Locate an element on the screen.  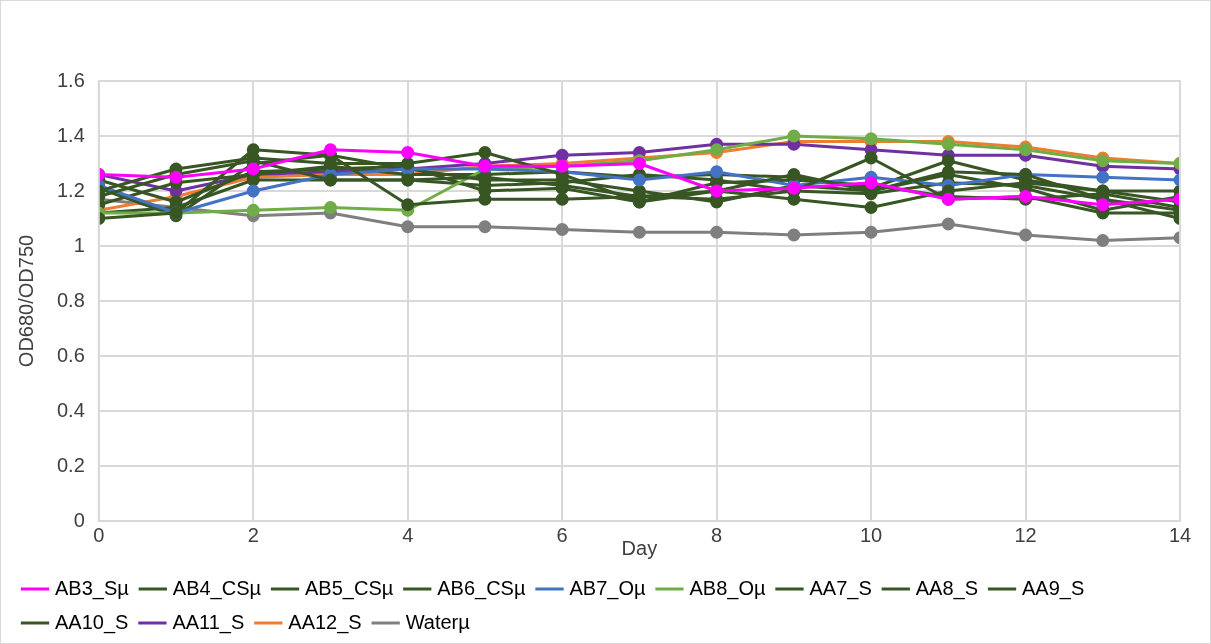
legend-label: AB5_CSµ is located at coordinates (349, 588).